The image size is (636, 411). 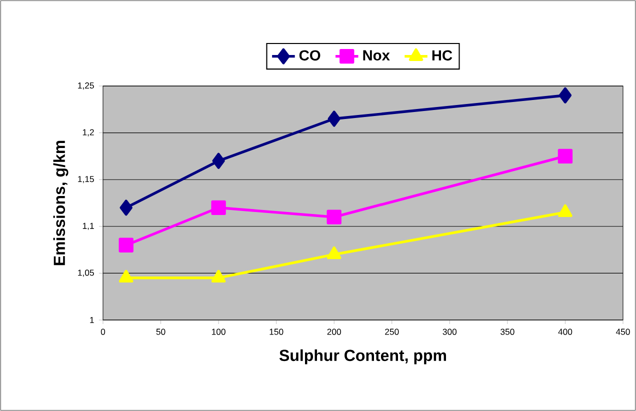 I want to click on x-tick-label: 0, so click(x=103, y=331).